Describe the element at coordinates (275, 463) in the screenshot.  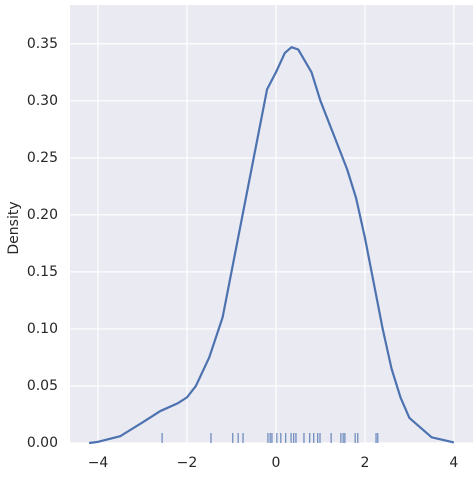
I see `x-tick-label: 0` at that location.